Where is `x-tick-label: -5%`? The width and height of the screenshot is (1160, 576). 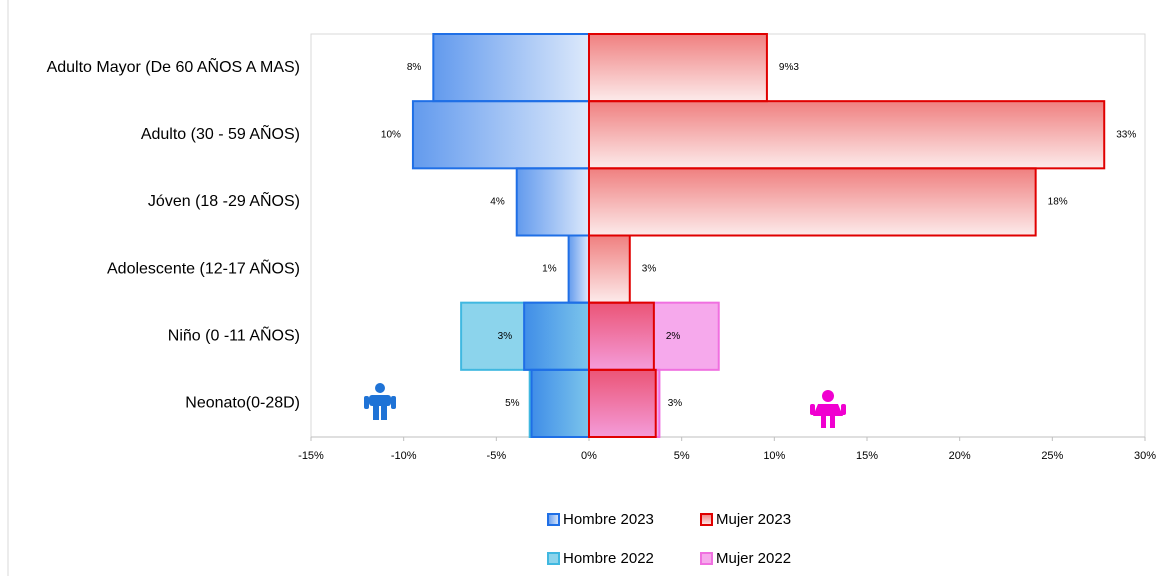 x-tick-label: -5% is located at coordinates (497, 456).